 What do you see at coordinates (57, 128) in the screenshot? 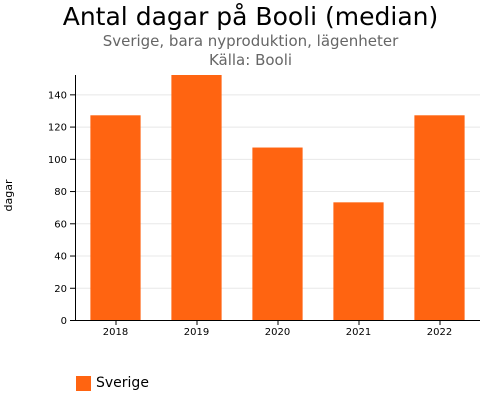
I see `y-tick-label-120: 120` at bounding box center [57, 128].